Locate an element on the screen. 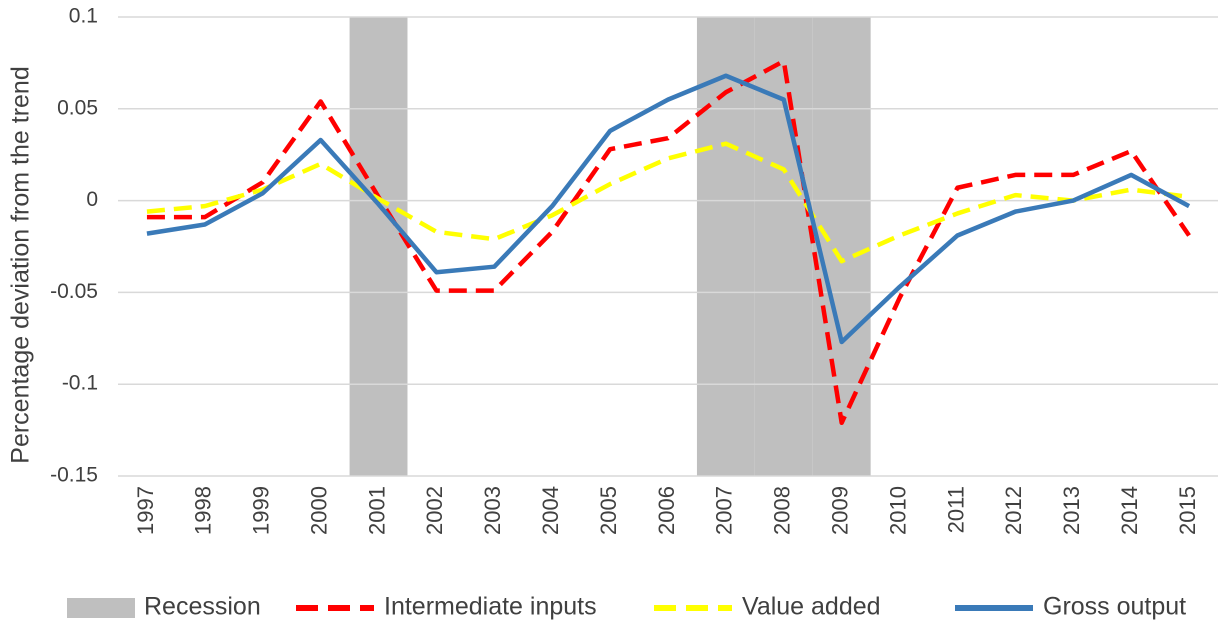 This screenshot has width=1225, height=633. x-tick-label: 2002 is located at coordinates (434, 510).